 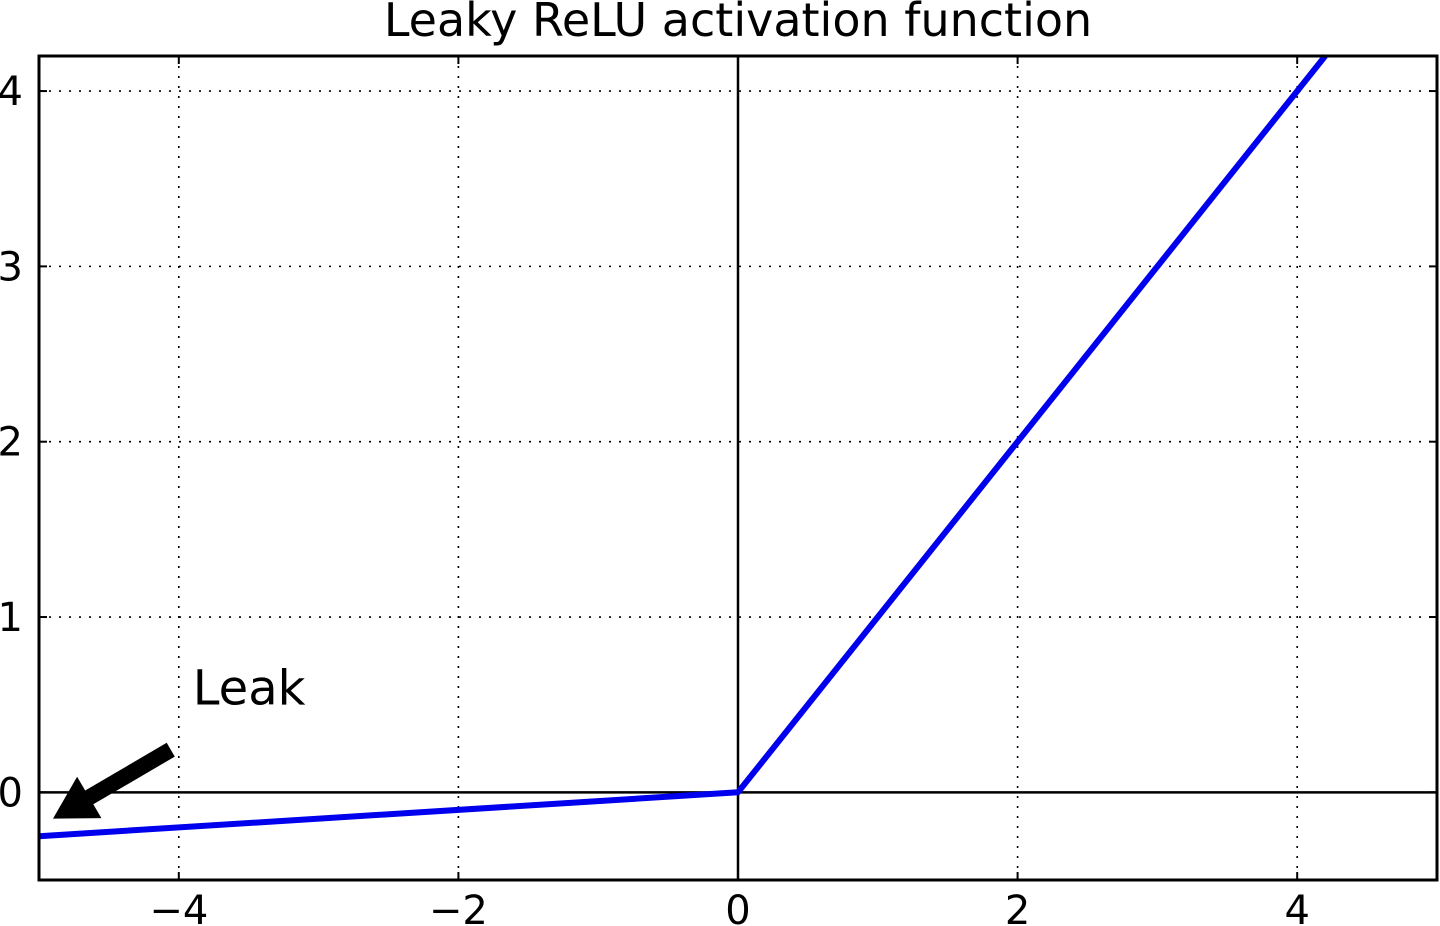 I want to click on chart-title: Leaky ReLU activation function, so click(x=738, y=23).